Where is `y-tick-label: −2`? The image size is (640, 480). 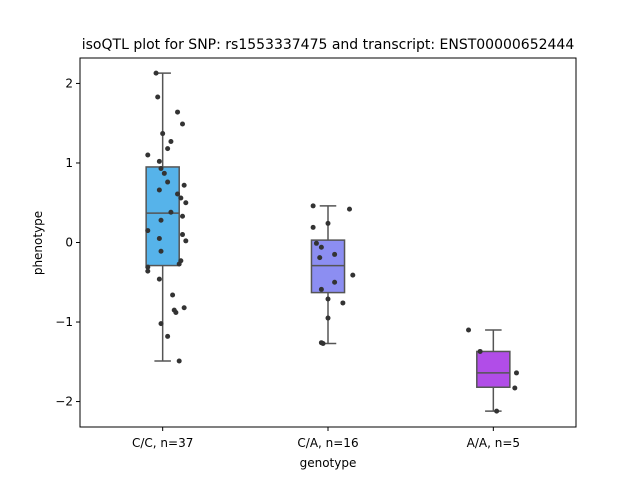 y-tick-label: −2 is located at coordinates (64, 402).